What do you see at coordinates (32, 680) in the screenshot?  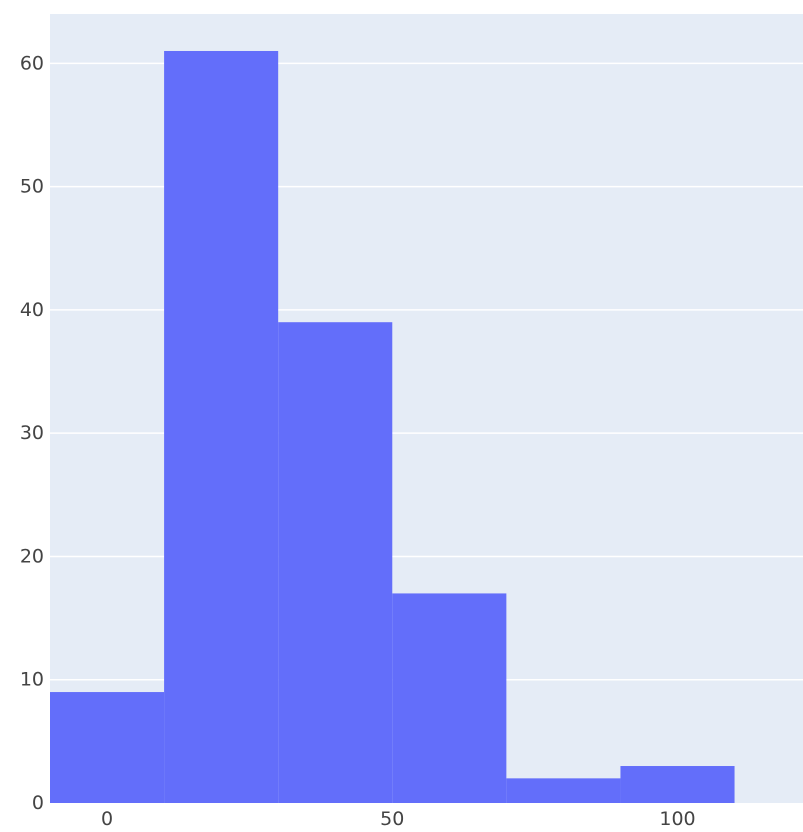 I see `y-tick-label: 10` at bounding box center [32, 680].